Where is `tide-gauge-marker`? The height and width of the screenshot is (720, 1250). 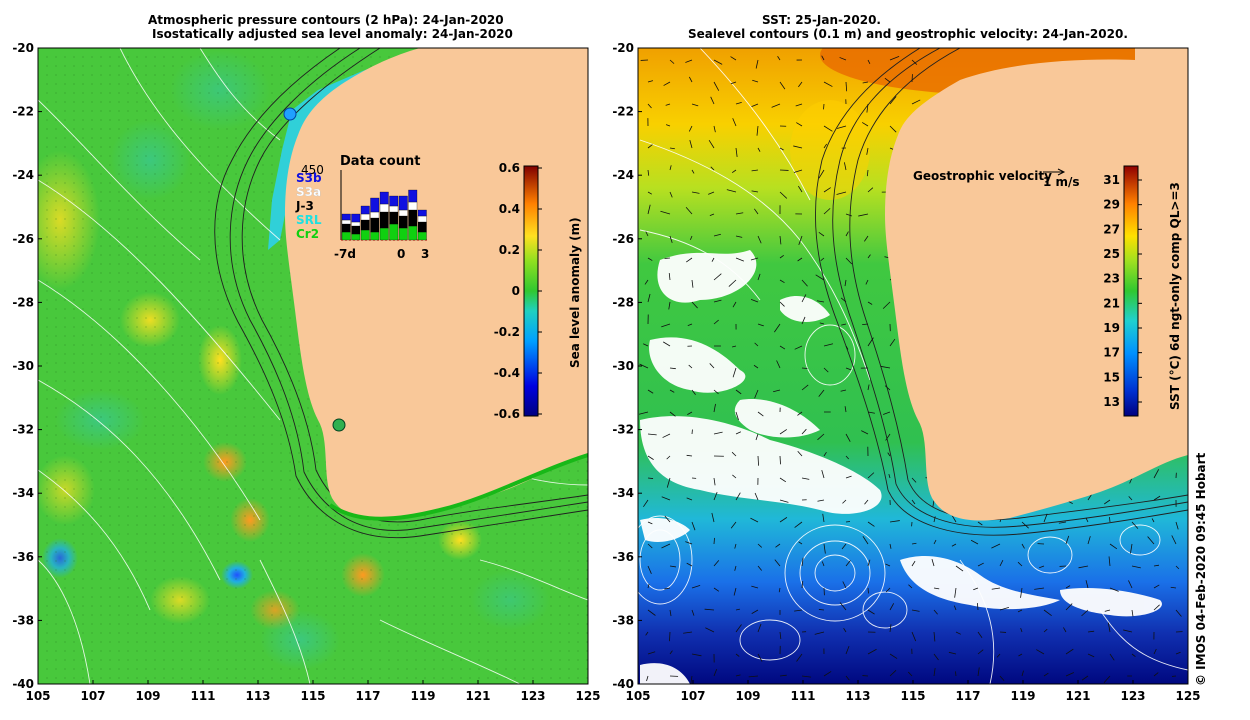
tide-gauge-marker is located at coordinates (290, 114).